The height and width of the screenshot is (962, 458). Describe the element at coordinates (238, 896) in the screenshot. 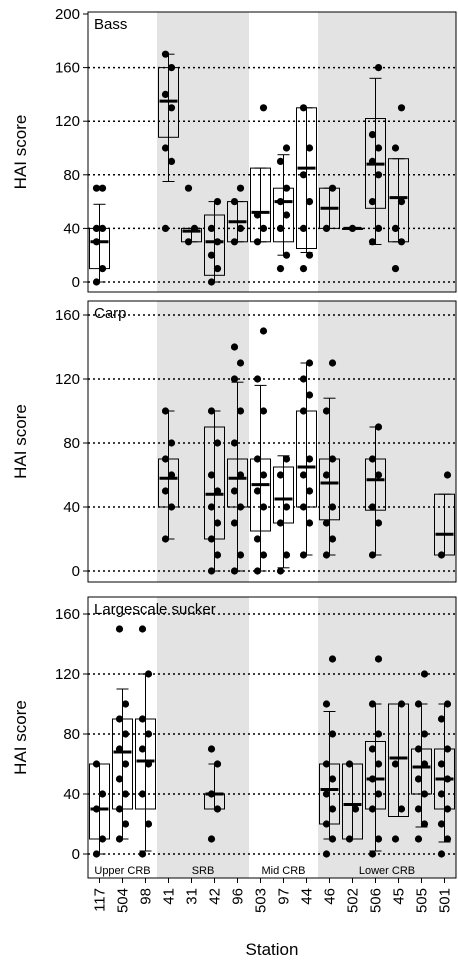

I see `x-tick-label: 96` at that location.